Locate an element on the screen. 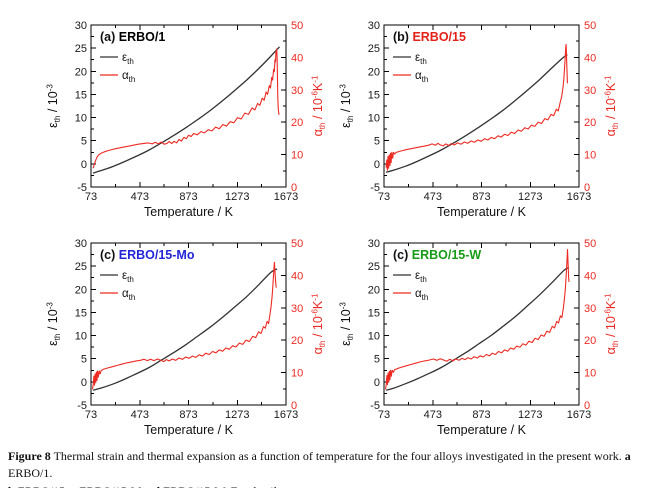 The height and width of the screenshot is (488, 669). panel-label: (a) ERBO/1 is located at coordinates (132, 37).